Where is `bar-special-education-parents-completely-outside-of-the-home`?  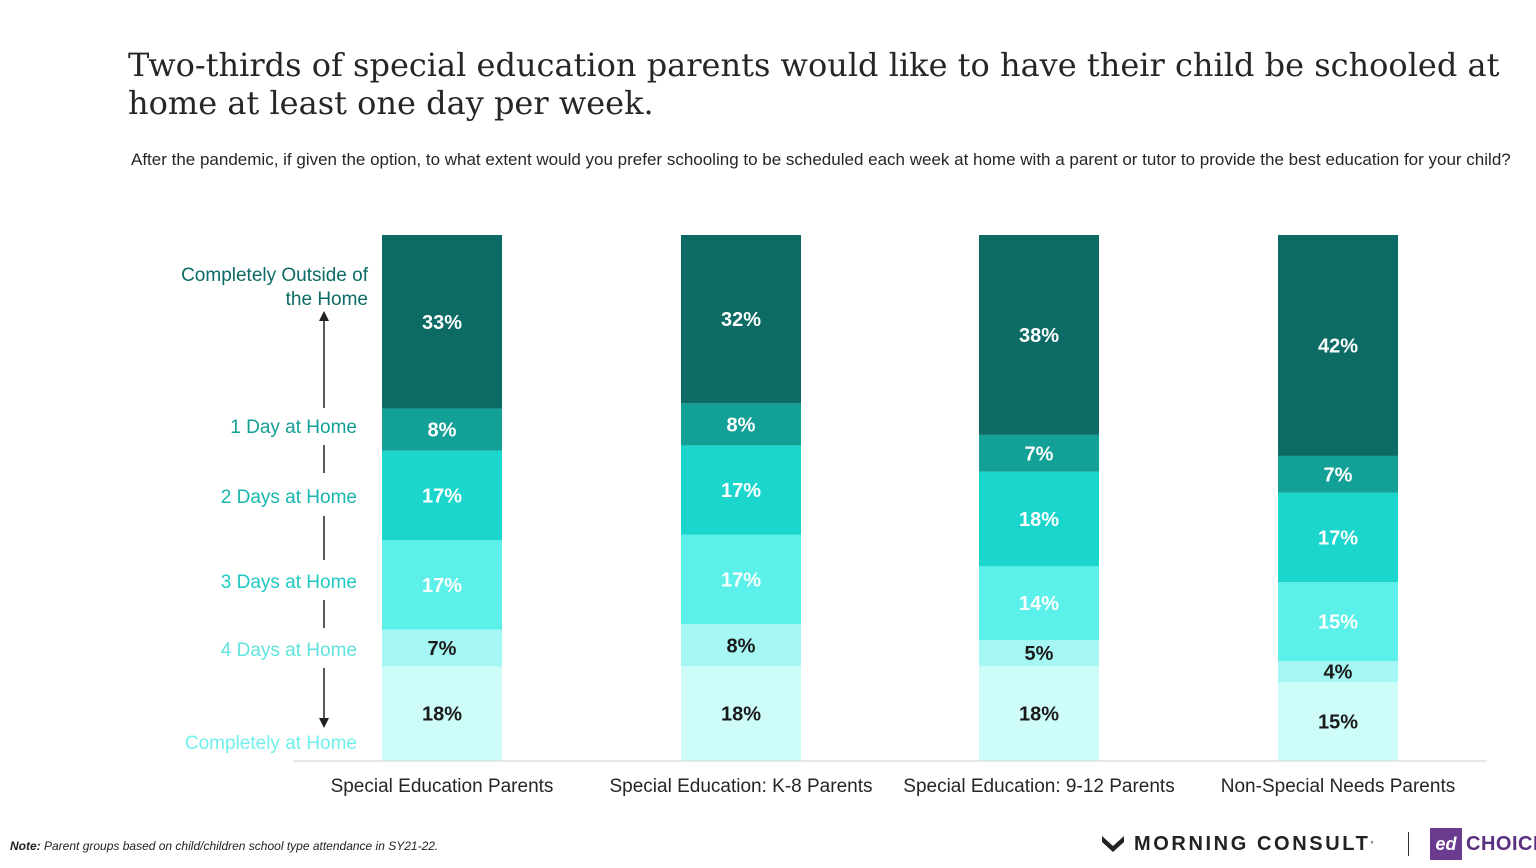
bar-special-education-parents-completely-outside-of-the-home is located at coordinates (442, 322).